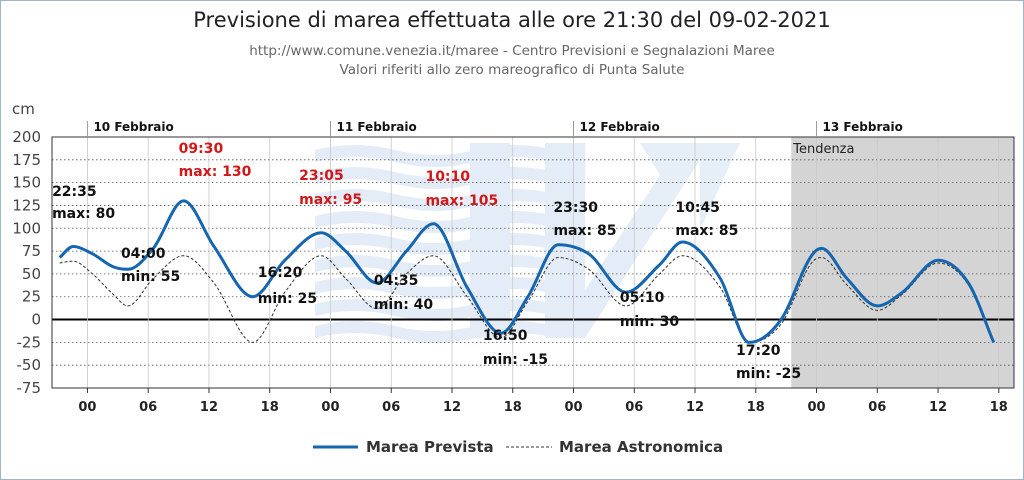  What do you see at coordinates (215, 172) in the screenshot?
I see `annotation-value: max: 130` at bounding box center [215, 172].